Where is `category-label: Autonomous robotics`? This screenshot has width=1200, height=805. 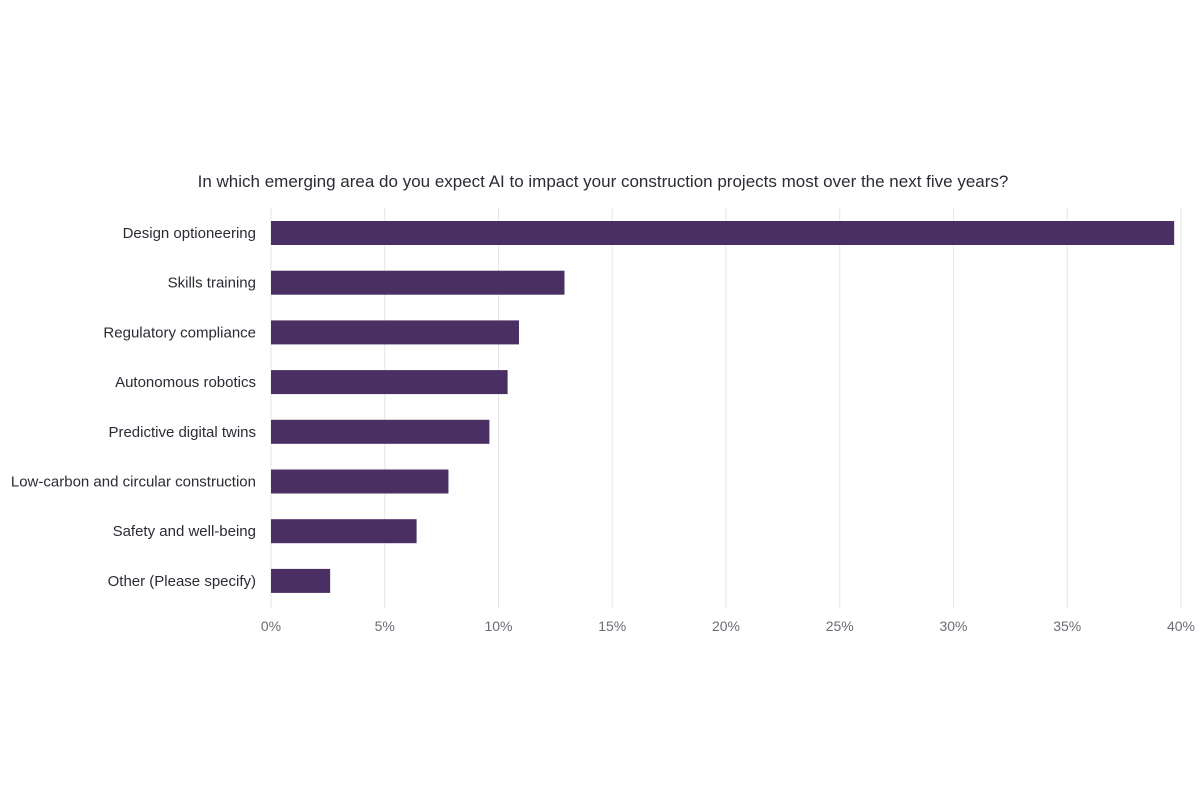 category-label: Autonomous robotics is located at coordinates (185, 382).